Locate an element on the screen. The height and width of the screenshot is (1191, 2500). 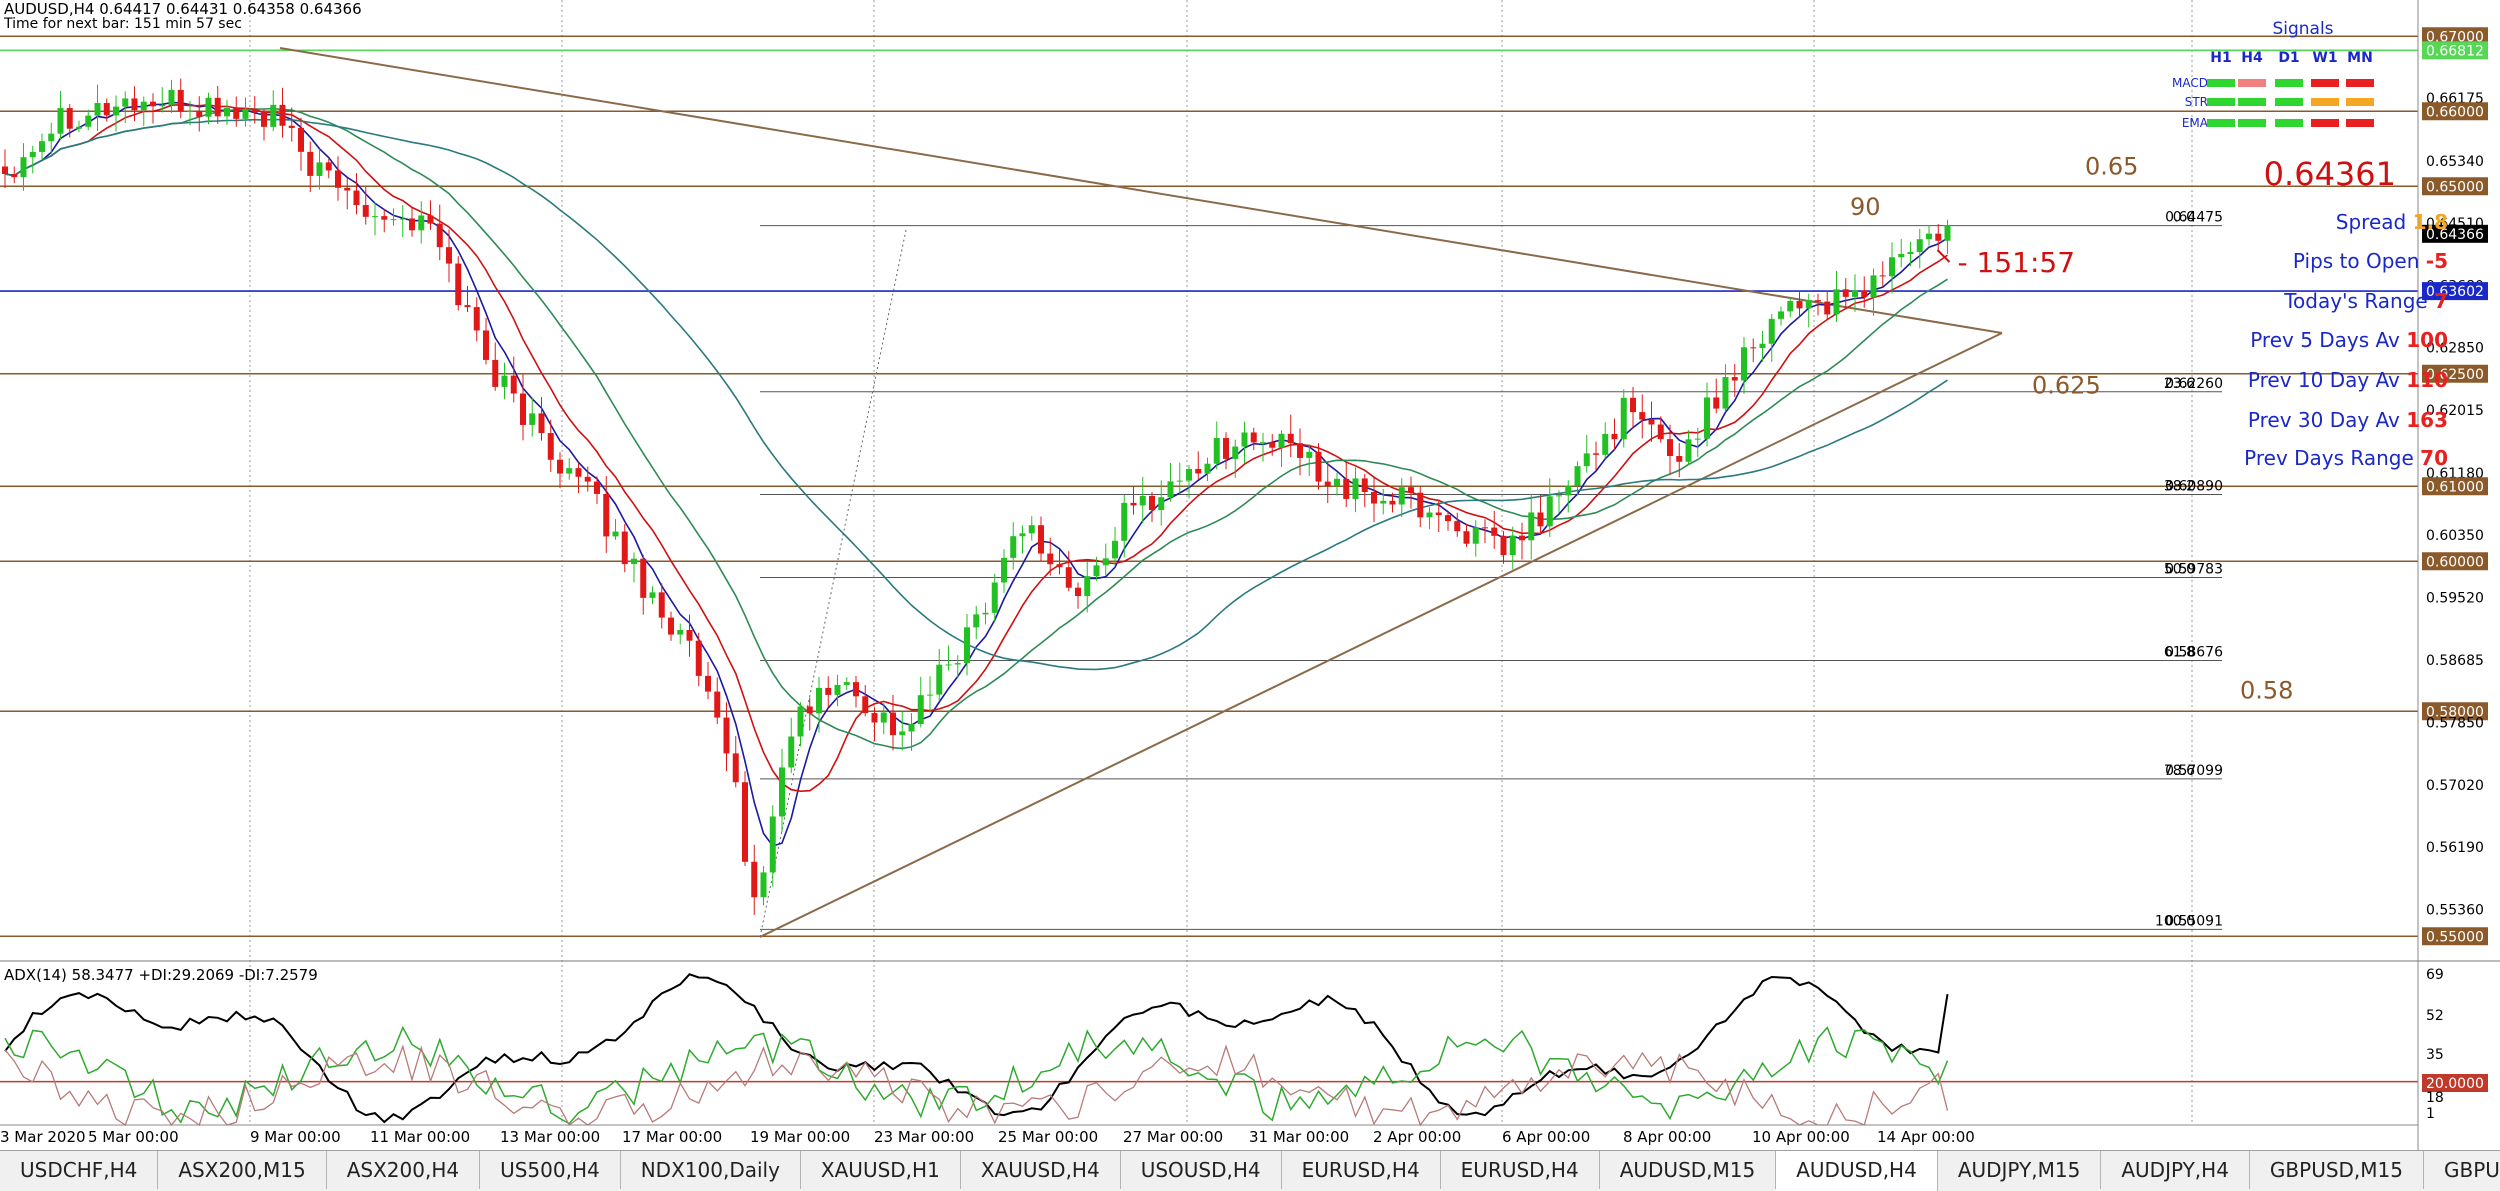
price-tick-22: 0.56190 is located at coordinates (2455, 848).